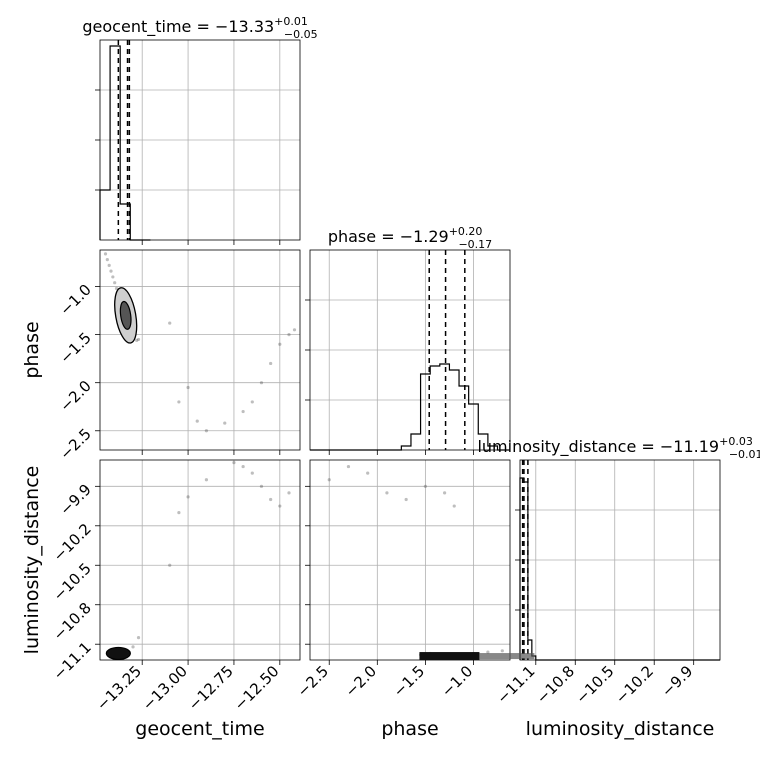 The width and height of the screenshot is (760, 760). Describe the element at coordinates (410, 238) in the screenshot. I see `title-phase: phase = −1.29+0.20 −0.17` at that location.